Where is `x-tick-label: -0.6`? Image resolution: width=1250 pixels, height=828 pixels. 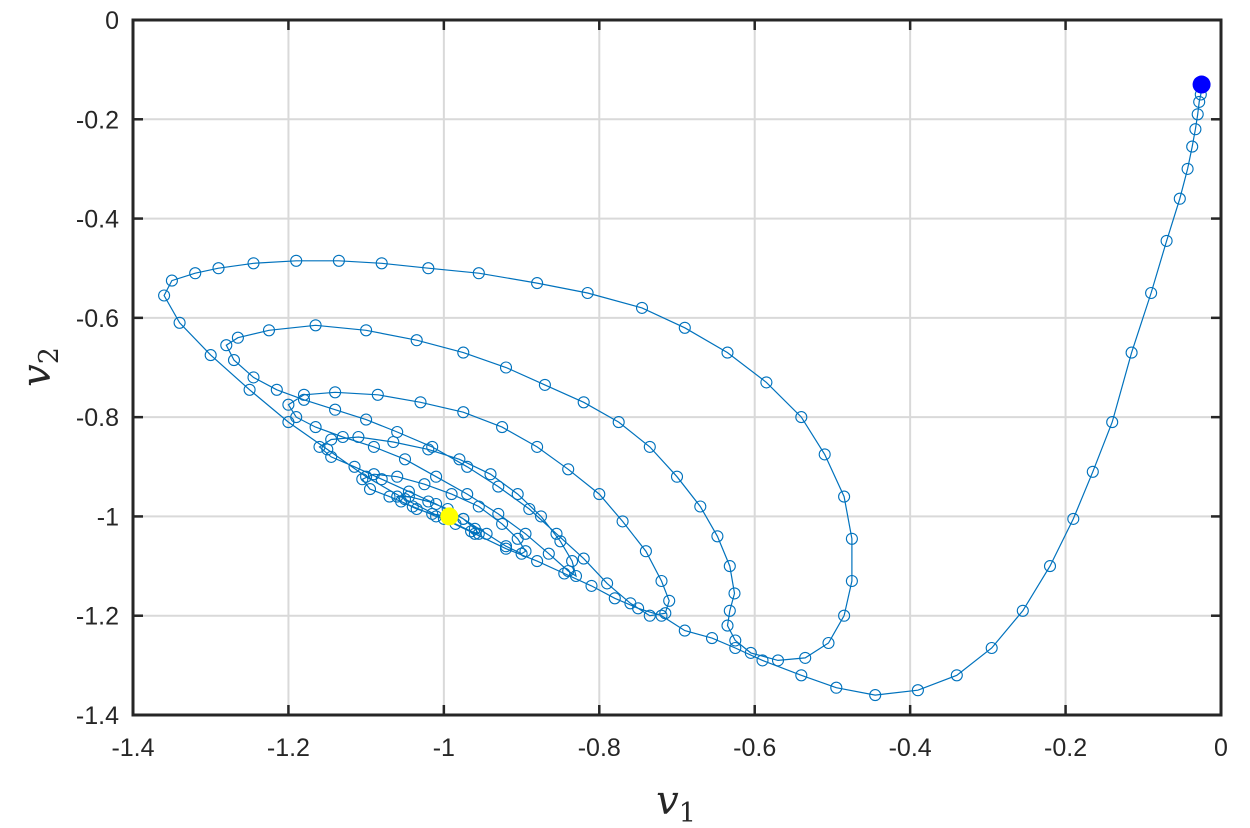
x-tick-label: -0.6 is located at coordinates (754, 748).